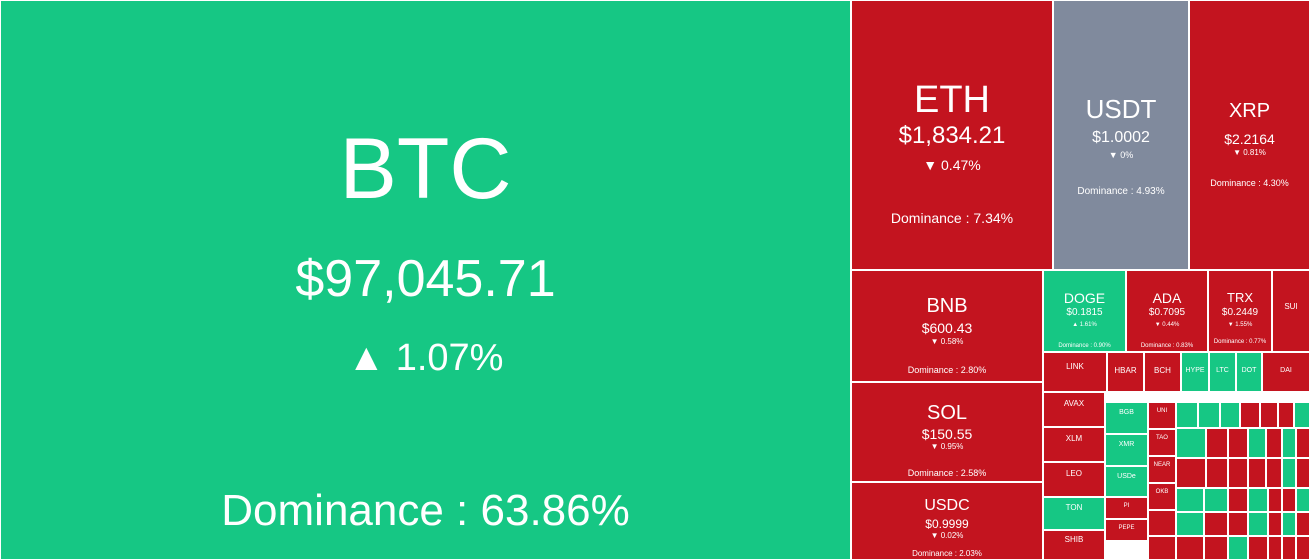 The image size is (1310, 560). I want to click on dominance-label: Dominance : 0.77%, so click(1240, 342).